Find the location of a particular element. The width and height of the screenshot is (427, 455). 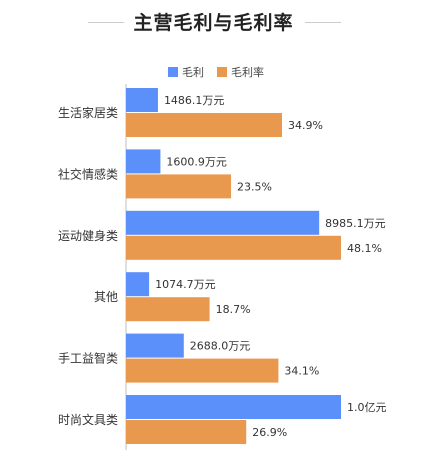

data-label-margin-4: 2688.0万元 is located at coordinates (220, 346).